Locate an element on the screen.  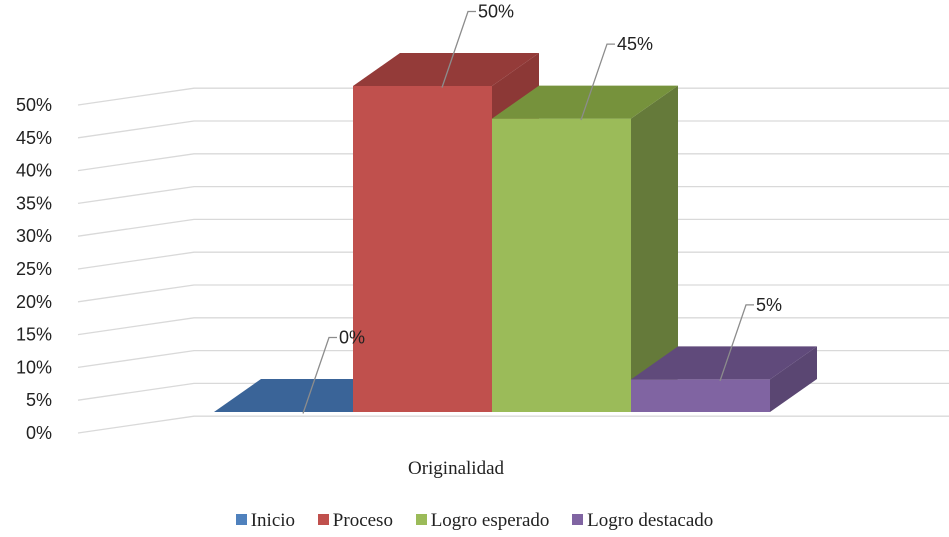
y-tick-label: 25% is located at coordinates (34, 269).